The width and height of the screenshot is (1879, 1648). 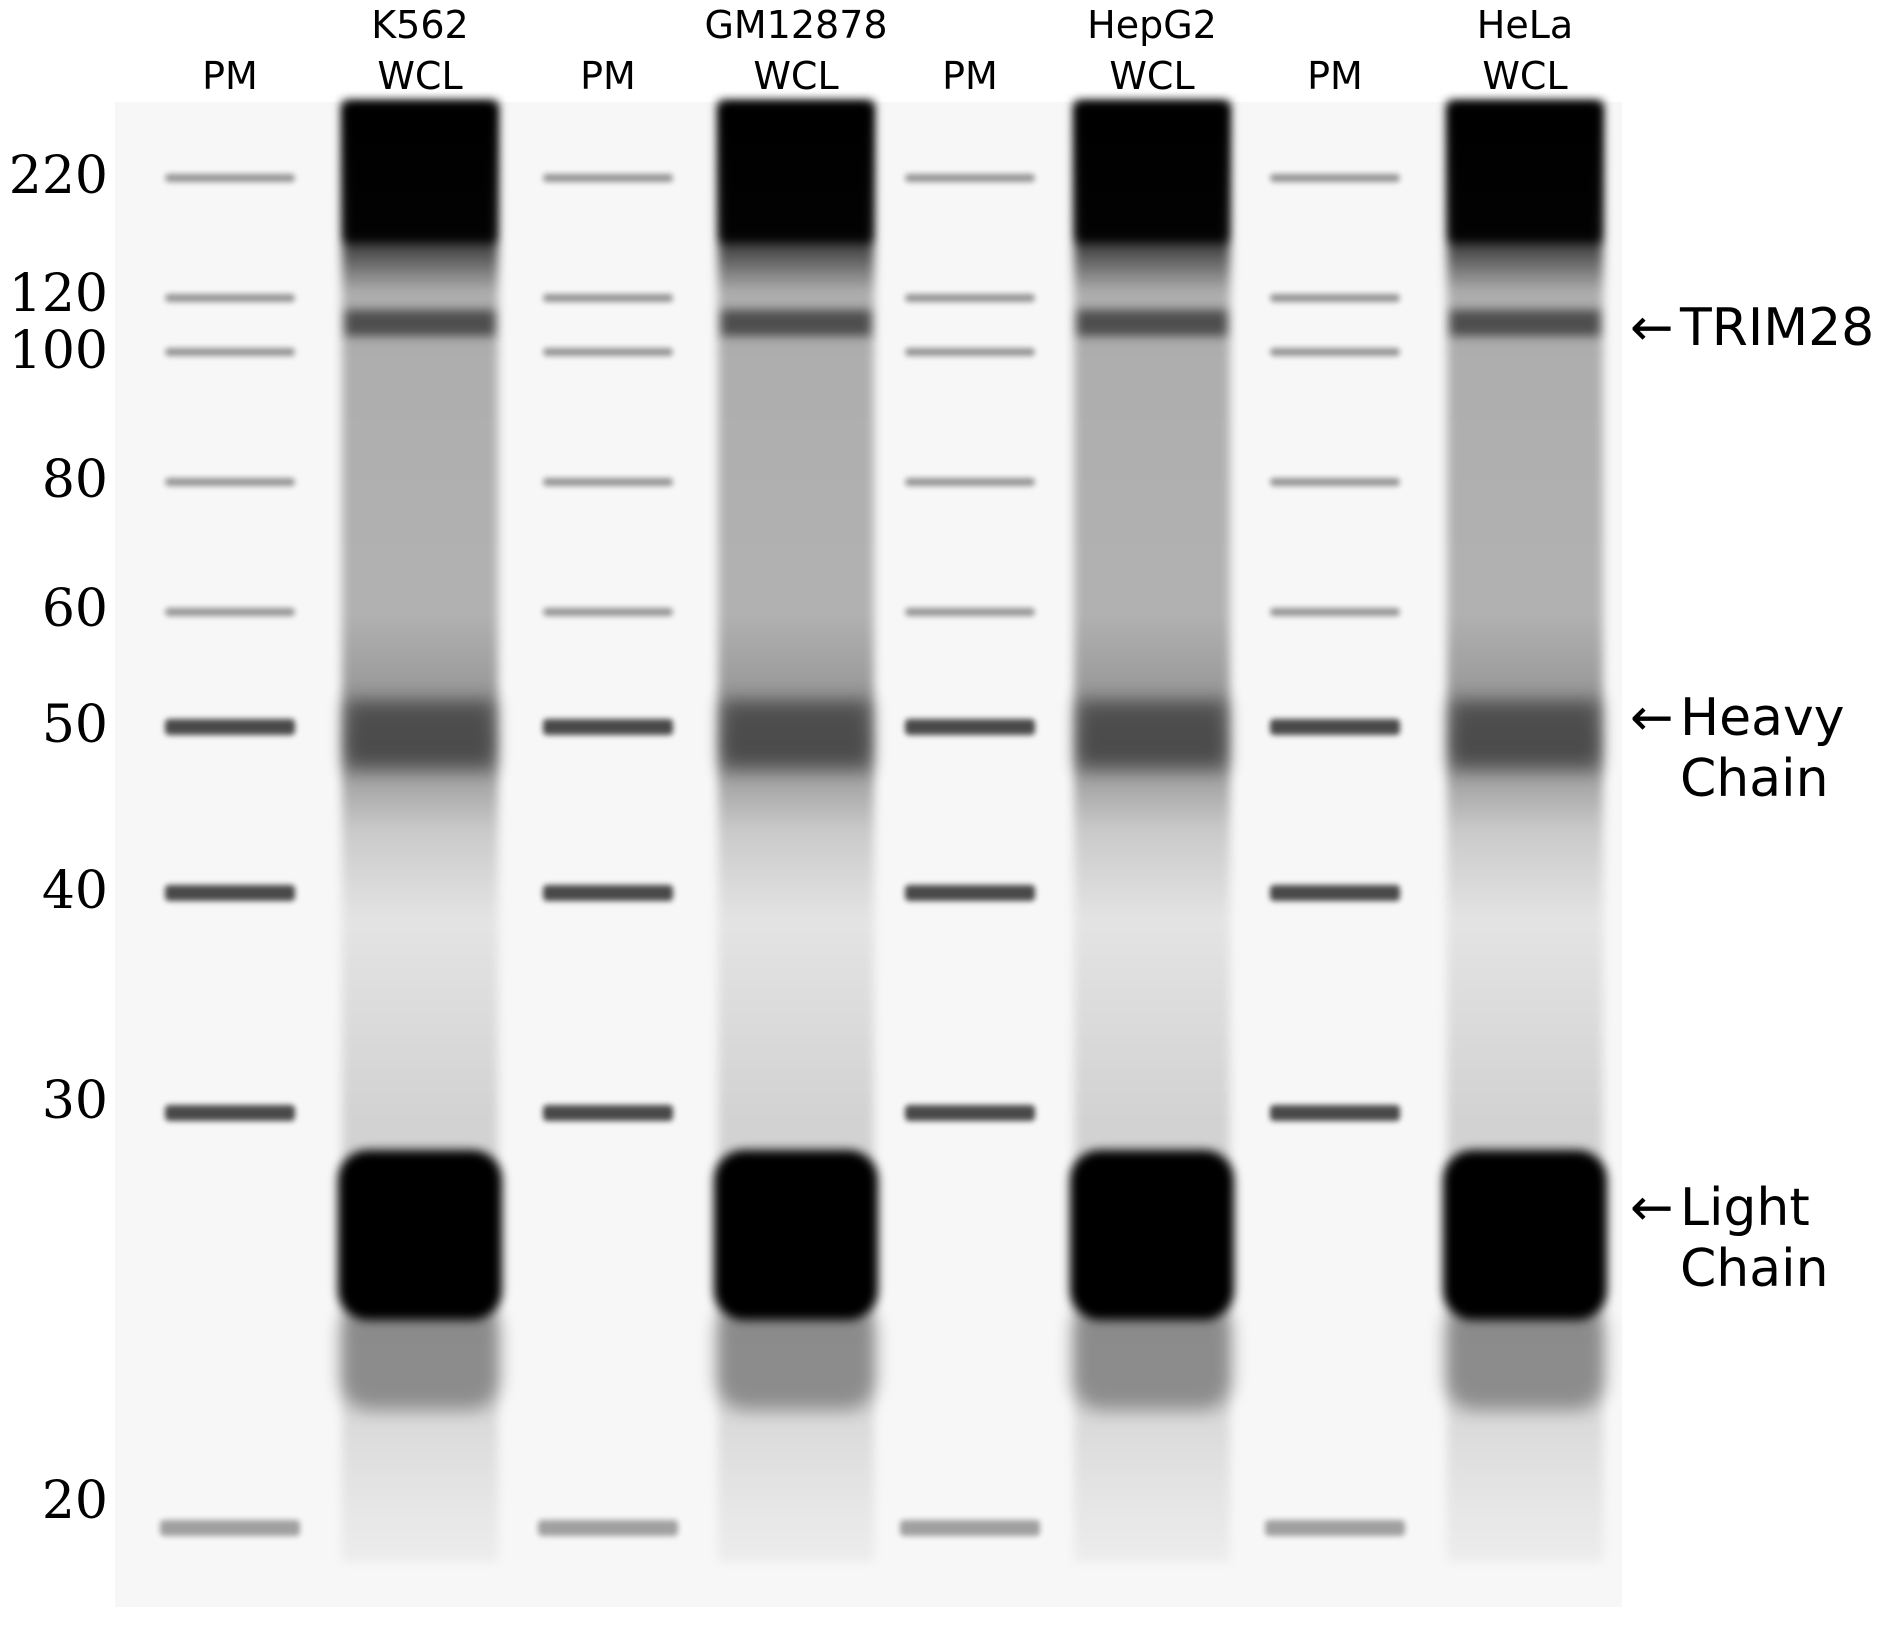 I want to click on mw-label: 80, so click(x=75, y=480).